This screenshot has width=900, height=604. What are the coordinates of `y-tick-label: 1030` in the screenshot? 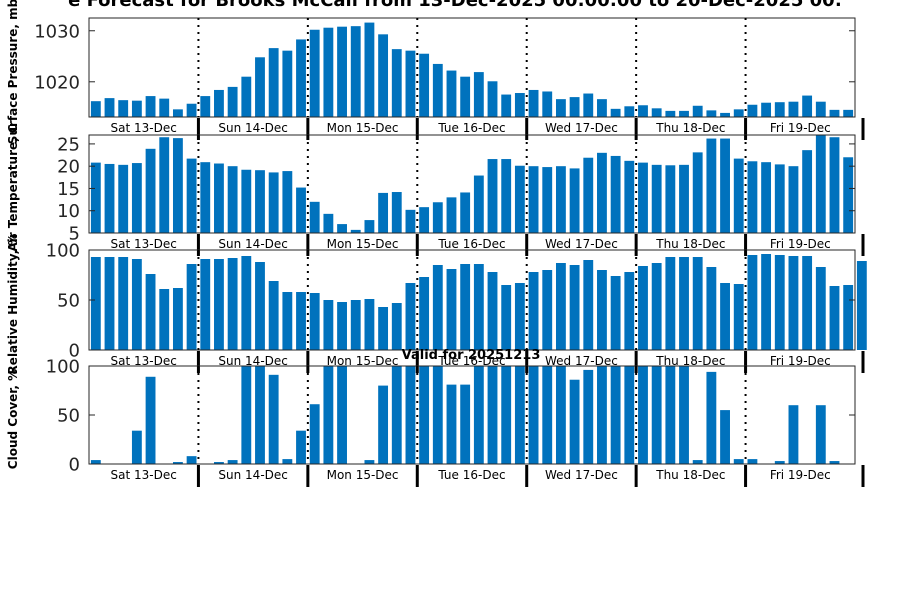 It's located at (57, 31).